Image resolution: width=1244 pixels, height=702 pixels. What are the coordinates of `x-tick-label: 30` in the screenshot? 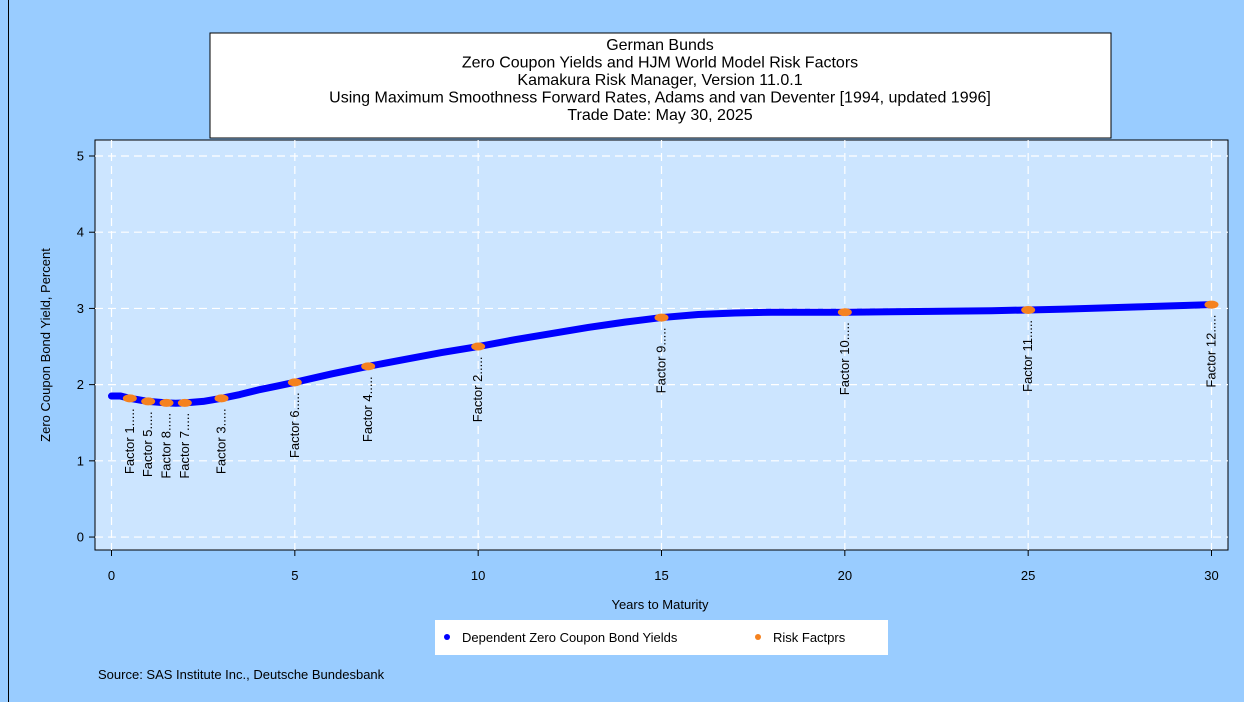 It's located at (1211, 575).